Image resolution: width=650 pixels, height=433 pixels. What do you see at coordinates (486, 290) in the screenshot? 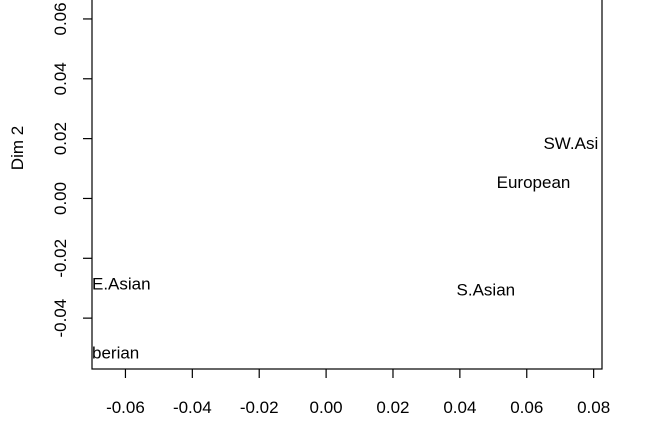
I see `point-label: S.Asian` at bounding box center [486, 290].